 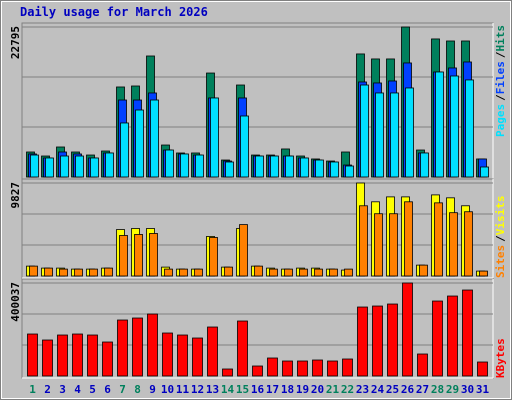 What do you see at coordinates (467, 389) in the screenshot?
I see `x-tick-label: 30` at bounding box center [467, 389].